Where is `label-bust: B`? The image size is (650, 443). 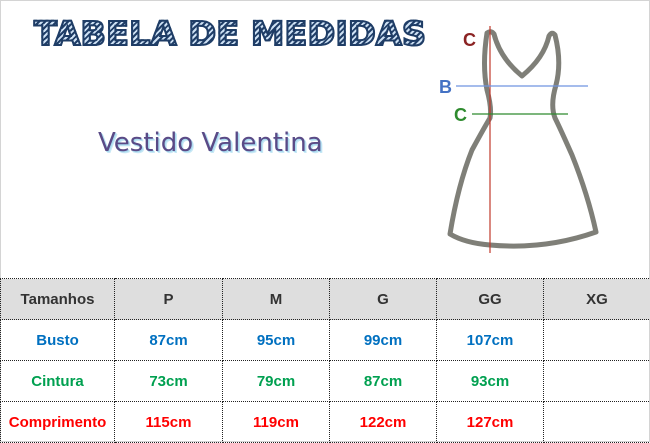
label-bust: B is located at coordinates (445, 87).